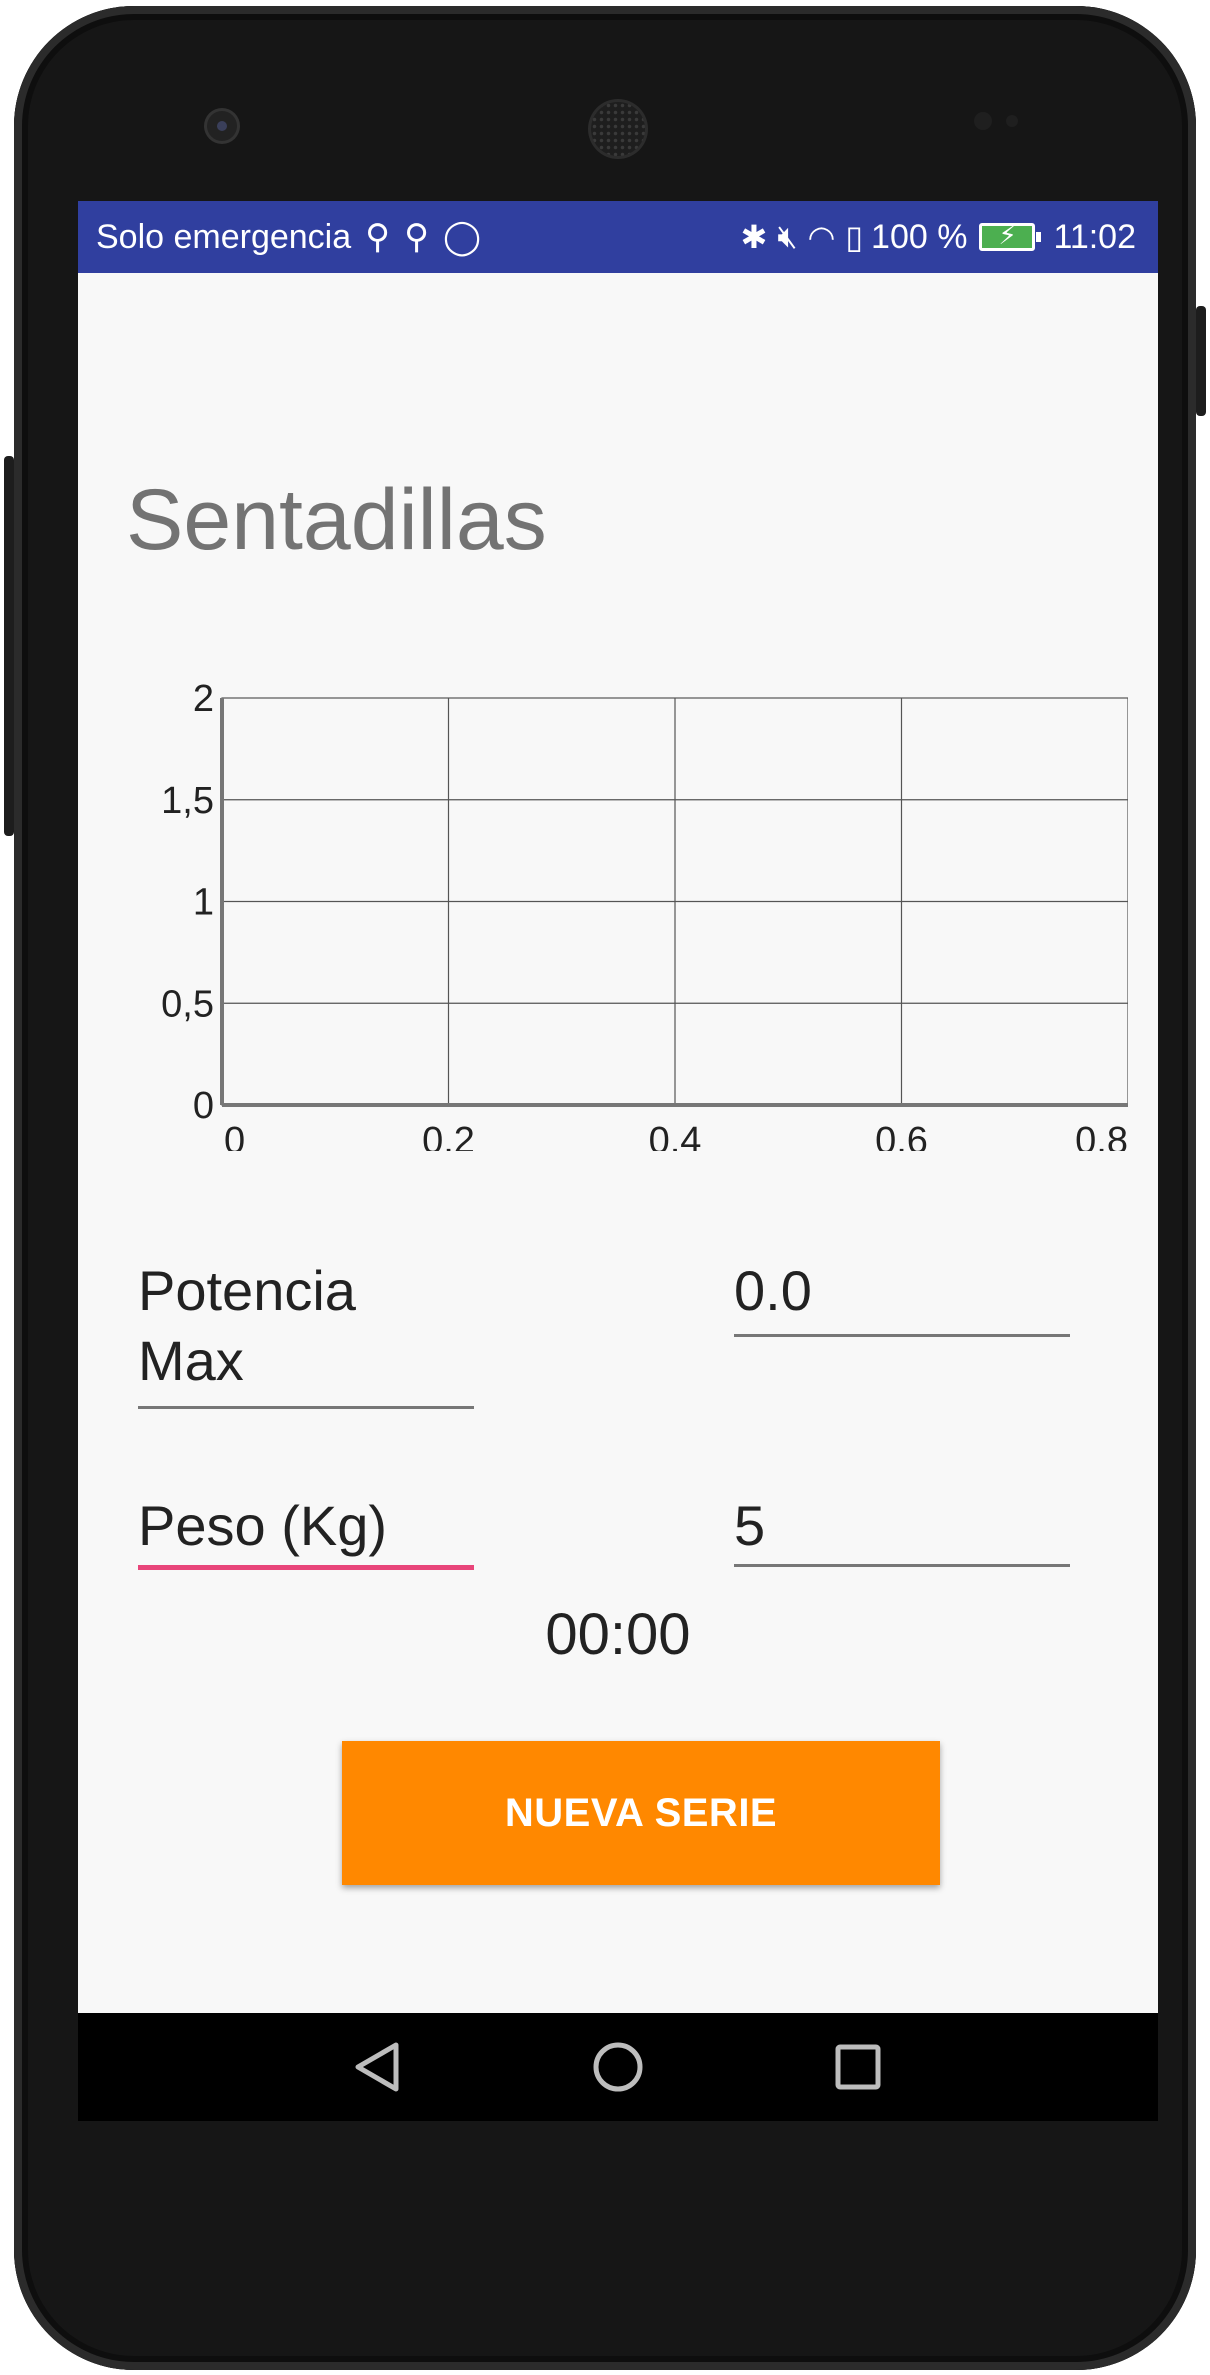  Describe the element at coordinates (247, 1325) in the screenshot. I see `potencia-label: Potencia Max` at that location.